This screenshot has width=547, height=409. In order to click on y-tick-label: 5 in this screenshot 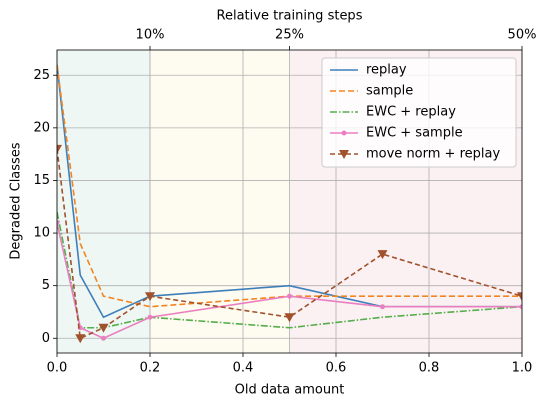, I will do `click(46, 285)`.